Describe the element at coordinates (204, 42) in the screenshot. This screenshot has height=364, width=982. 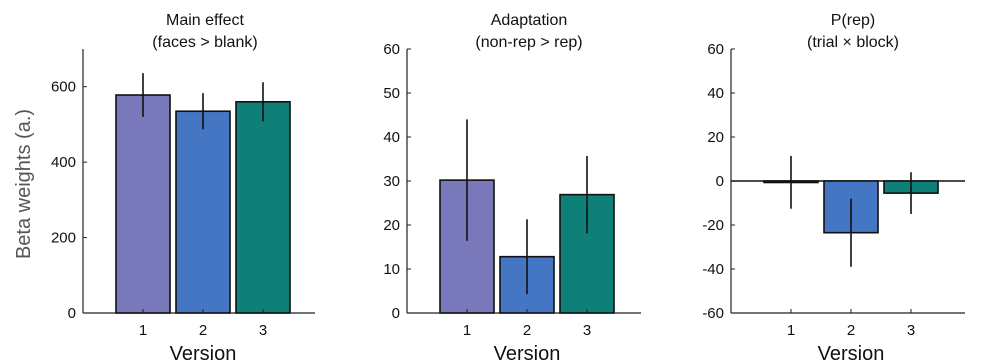
I see `panel-subtitle: (faces > blank)` at that location.